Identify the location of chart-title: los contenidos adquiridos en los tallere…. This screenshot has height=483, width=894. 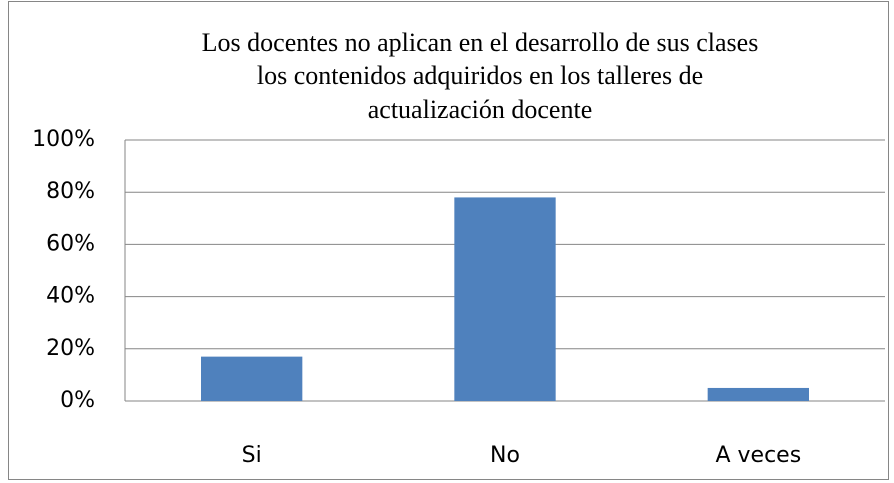
(480, 75).